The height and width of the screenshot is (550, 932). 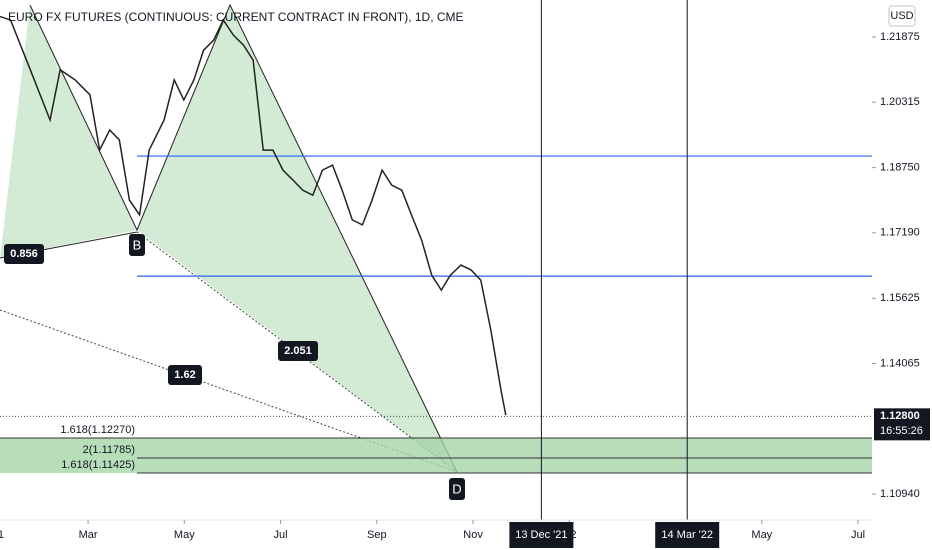 What do you see at coordinates (900, 233) in the screenshot?
I see `y-tick-label: 1.17190` at bounding box center [900, 233].